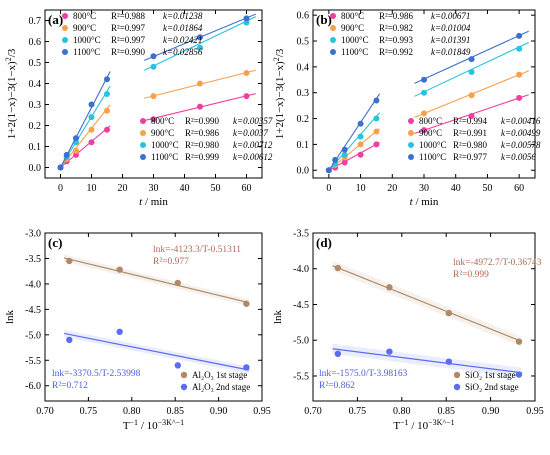  I want to click on x-tick-label: 0.95, so click(262, 411).